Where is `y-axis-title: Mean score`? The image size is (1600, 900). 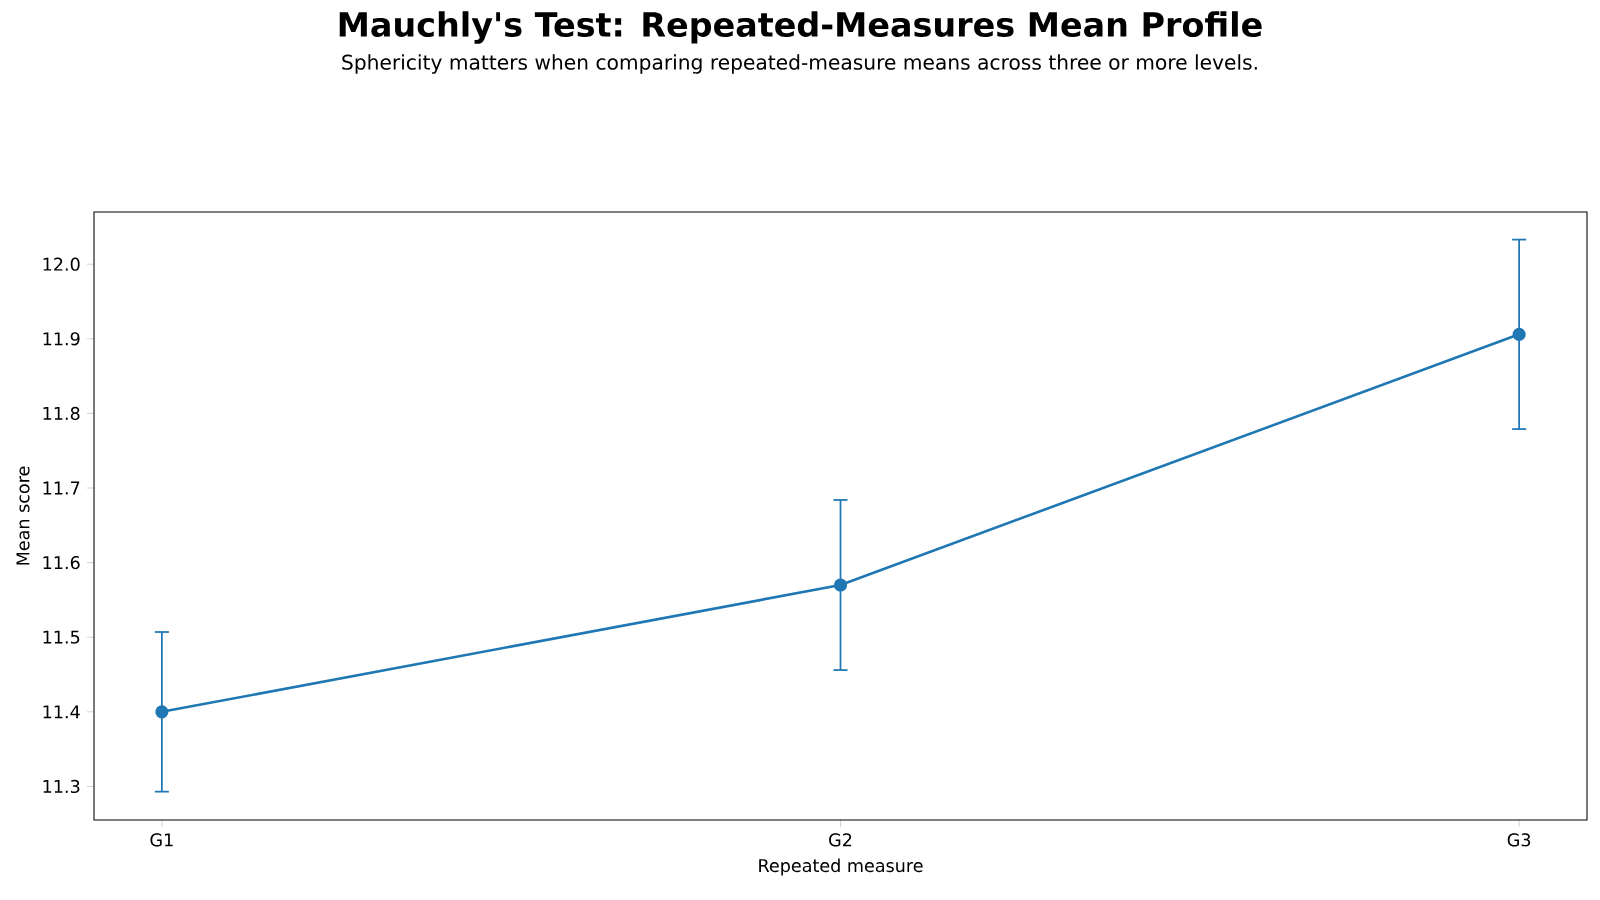 y-axis-title: Mean score is located at coordinates (23, 515).